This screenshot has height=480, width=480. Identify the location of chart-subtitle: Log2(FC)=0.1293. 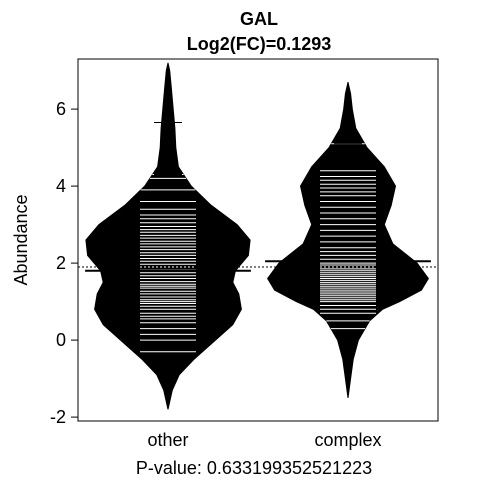
(259, 44).